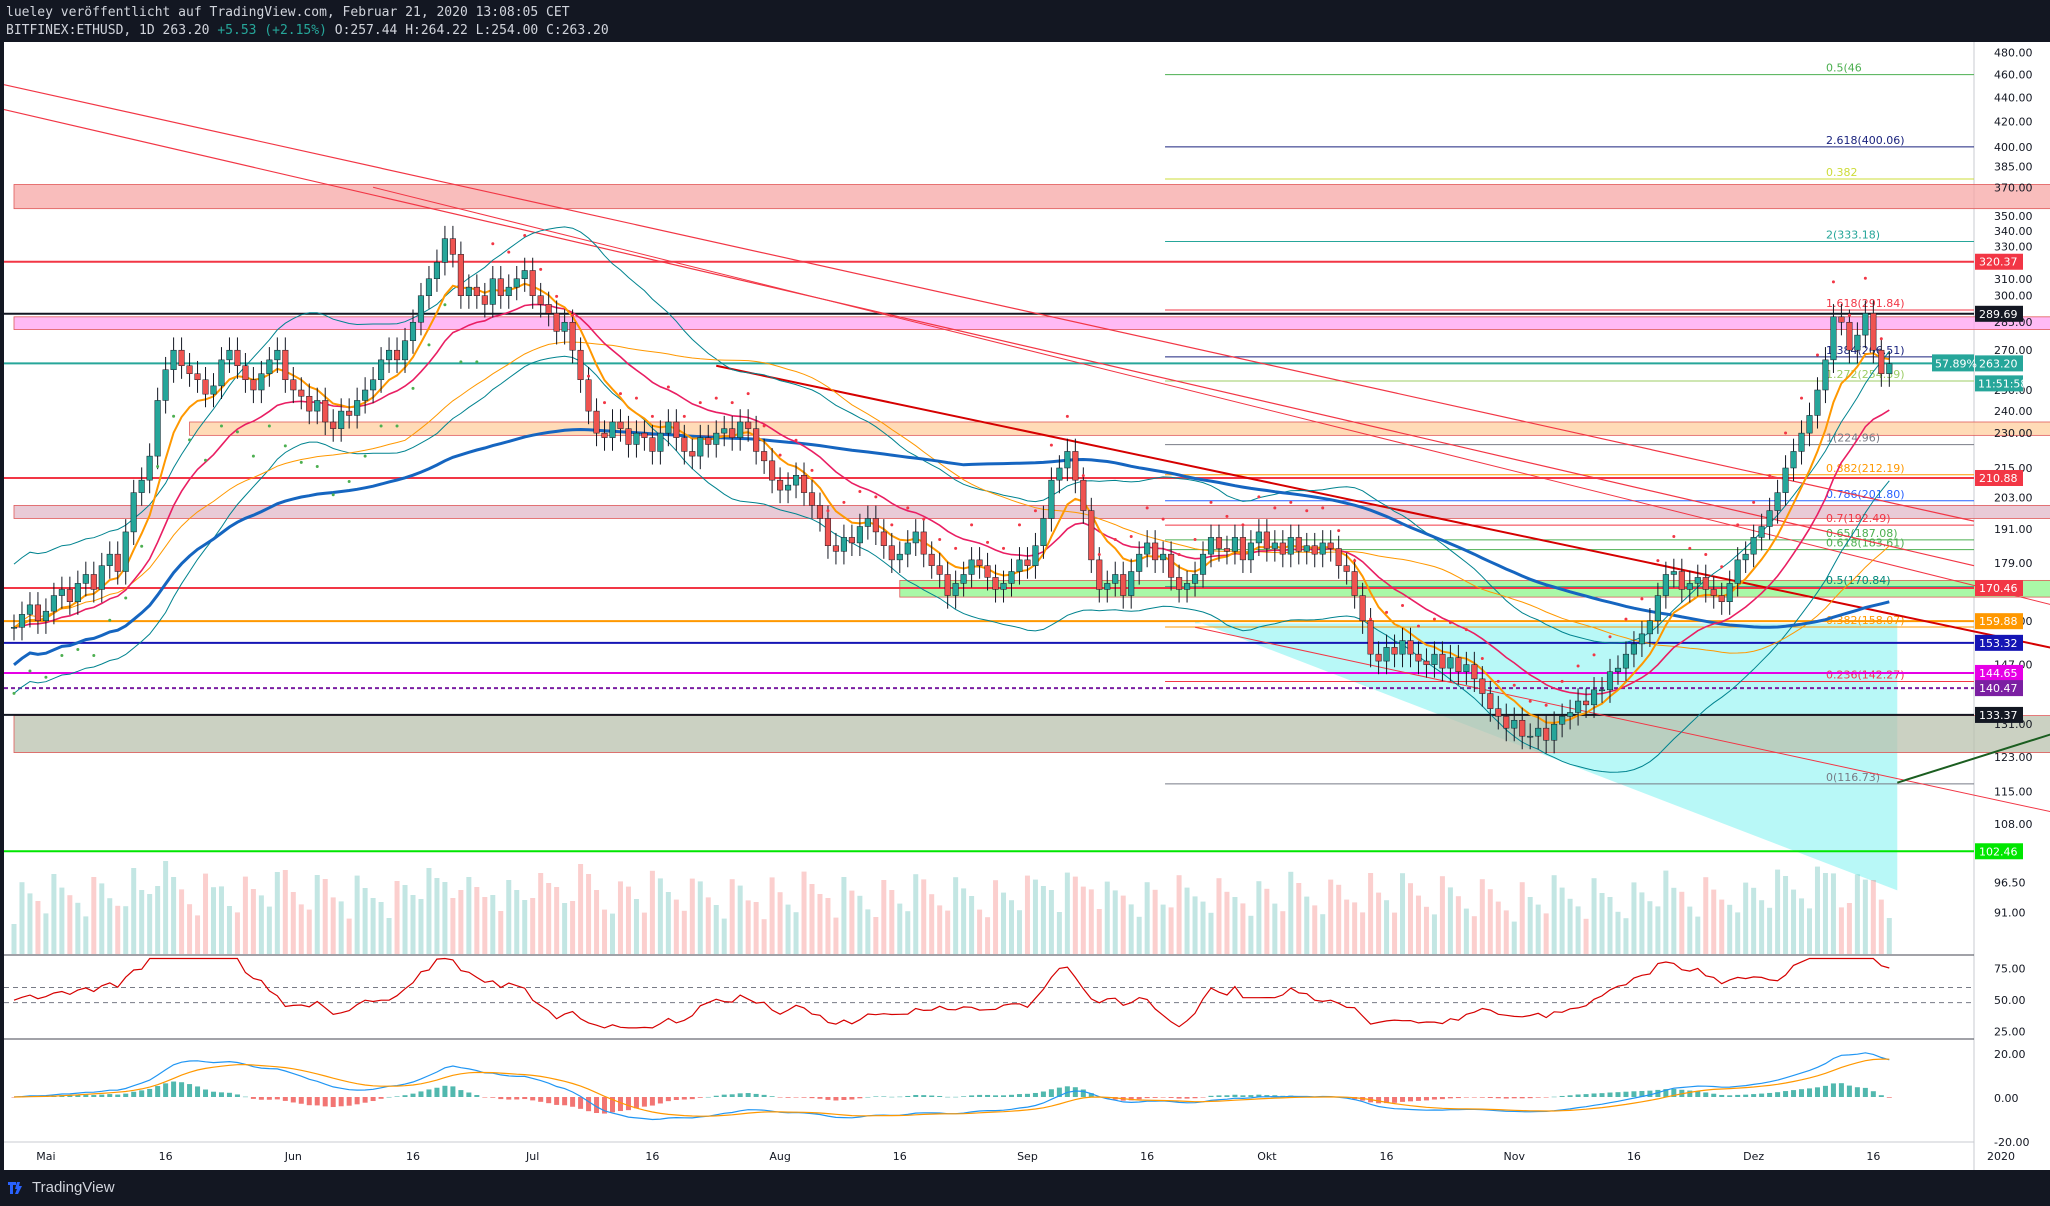 The width and height of the screenshot is (2050, 1206). What do you see at coordinates (1753, 1156) in the screenshot?
I see `time-tick-label: Dez` at bounding box center [1753, 1156].